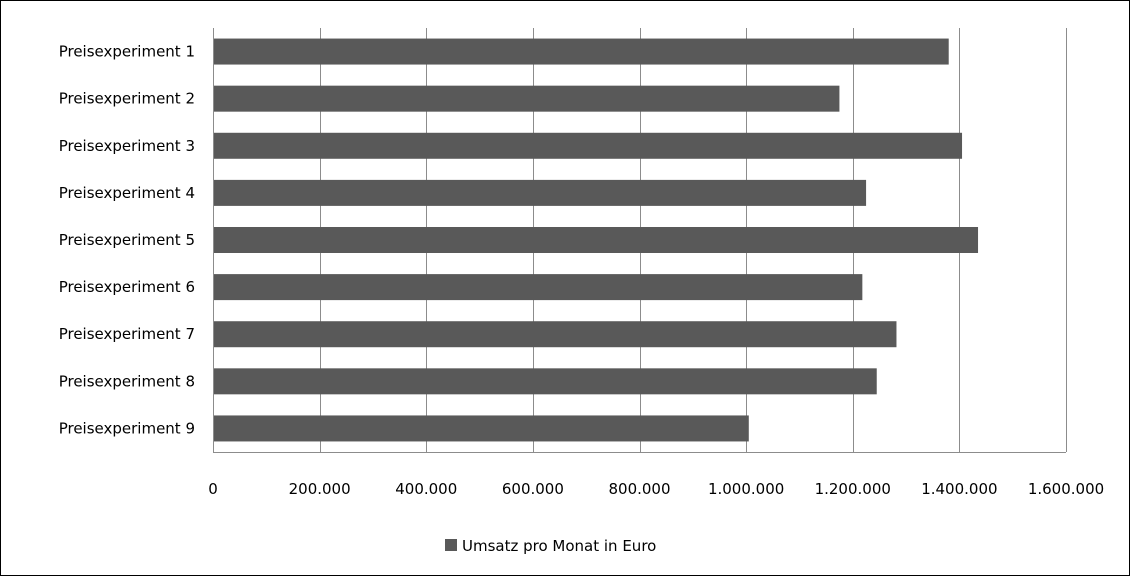  Describe the element at coordinates (426, 489) in the screenshot. I see `x-tick-label: 400.000` at that location.